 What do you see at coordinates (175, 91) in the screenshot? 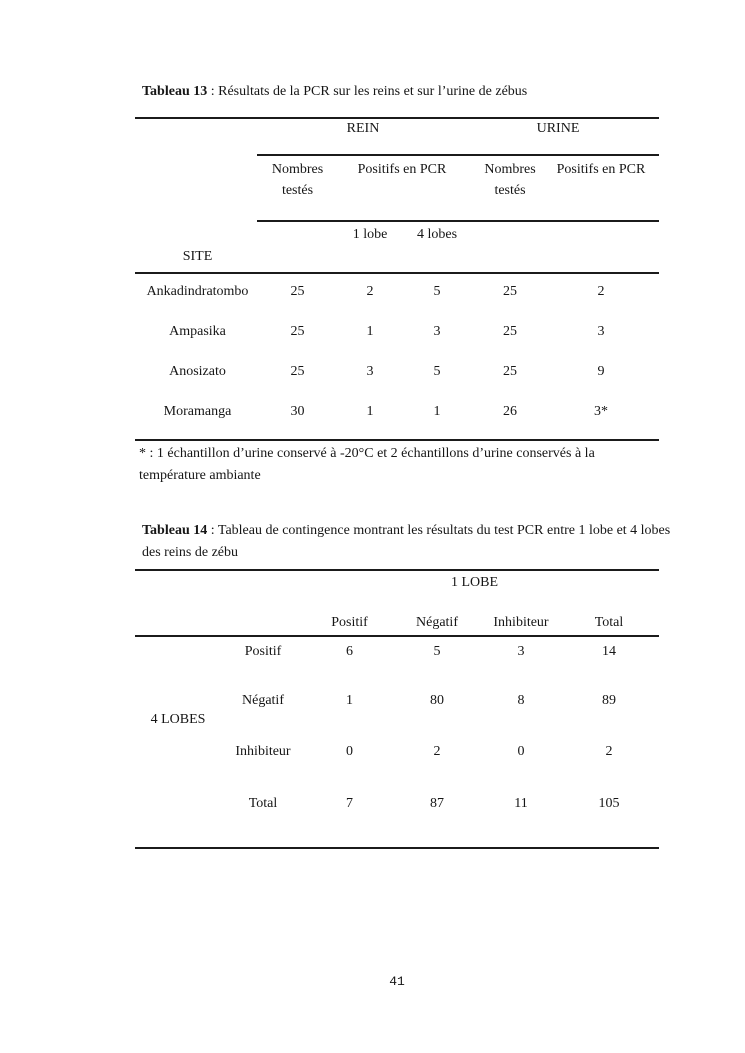
I see `table13-caption-label: Tableau 13` at bounding box center [175, 91].